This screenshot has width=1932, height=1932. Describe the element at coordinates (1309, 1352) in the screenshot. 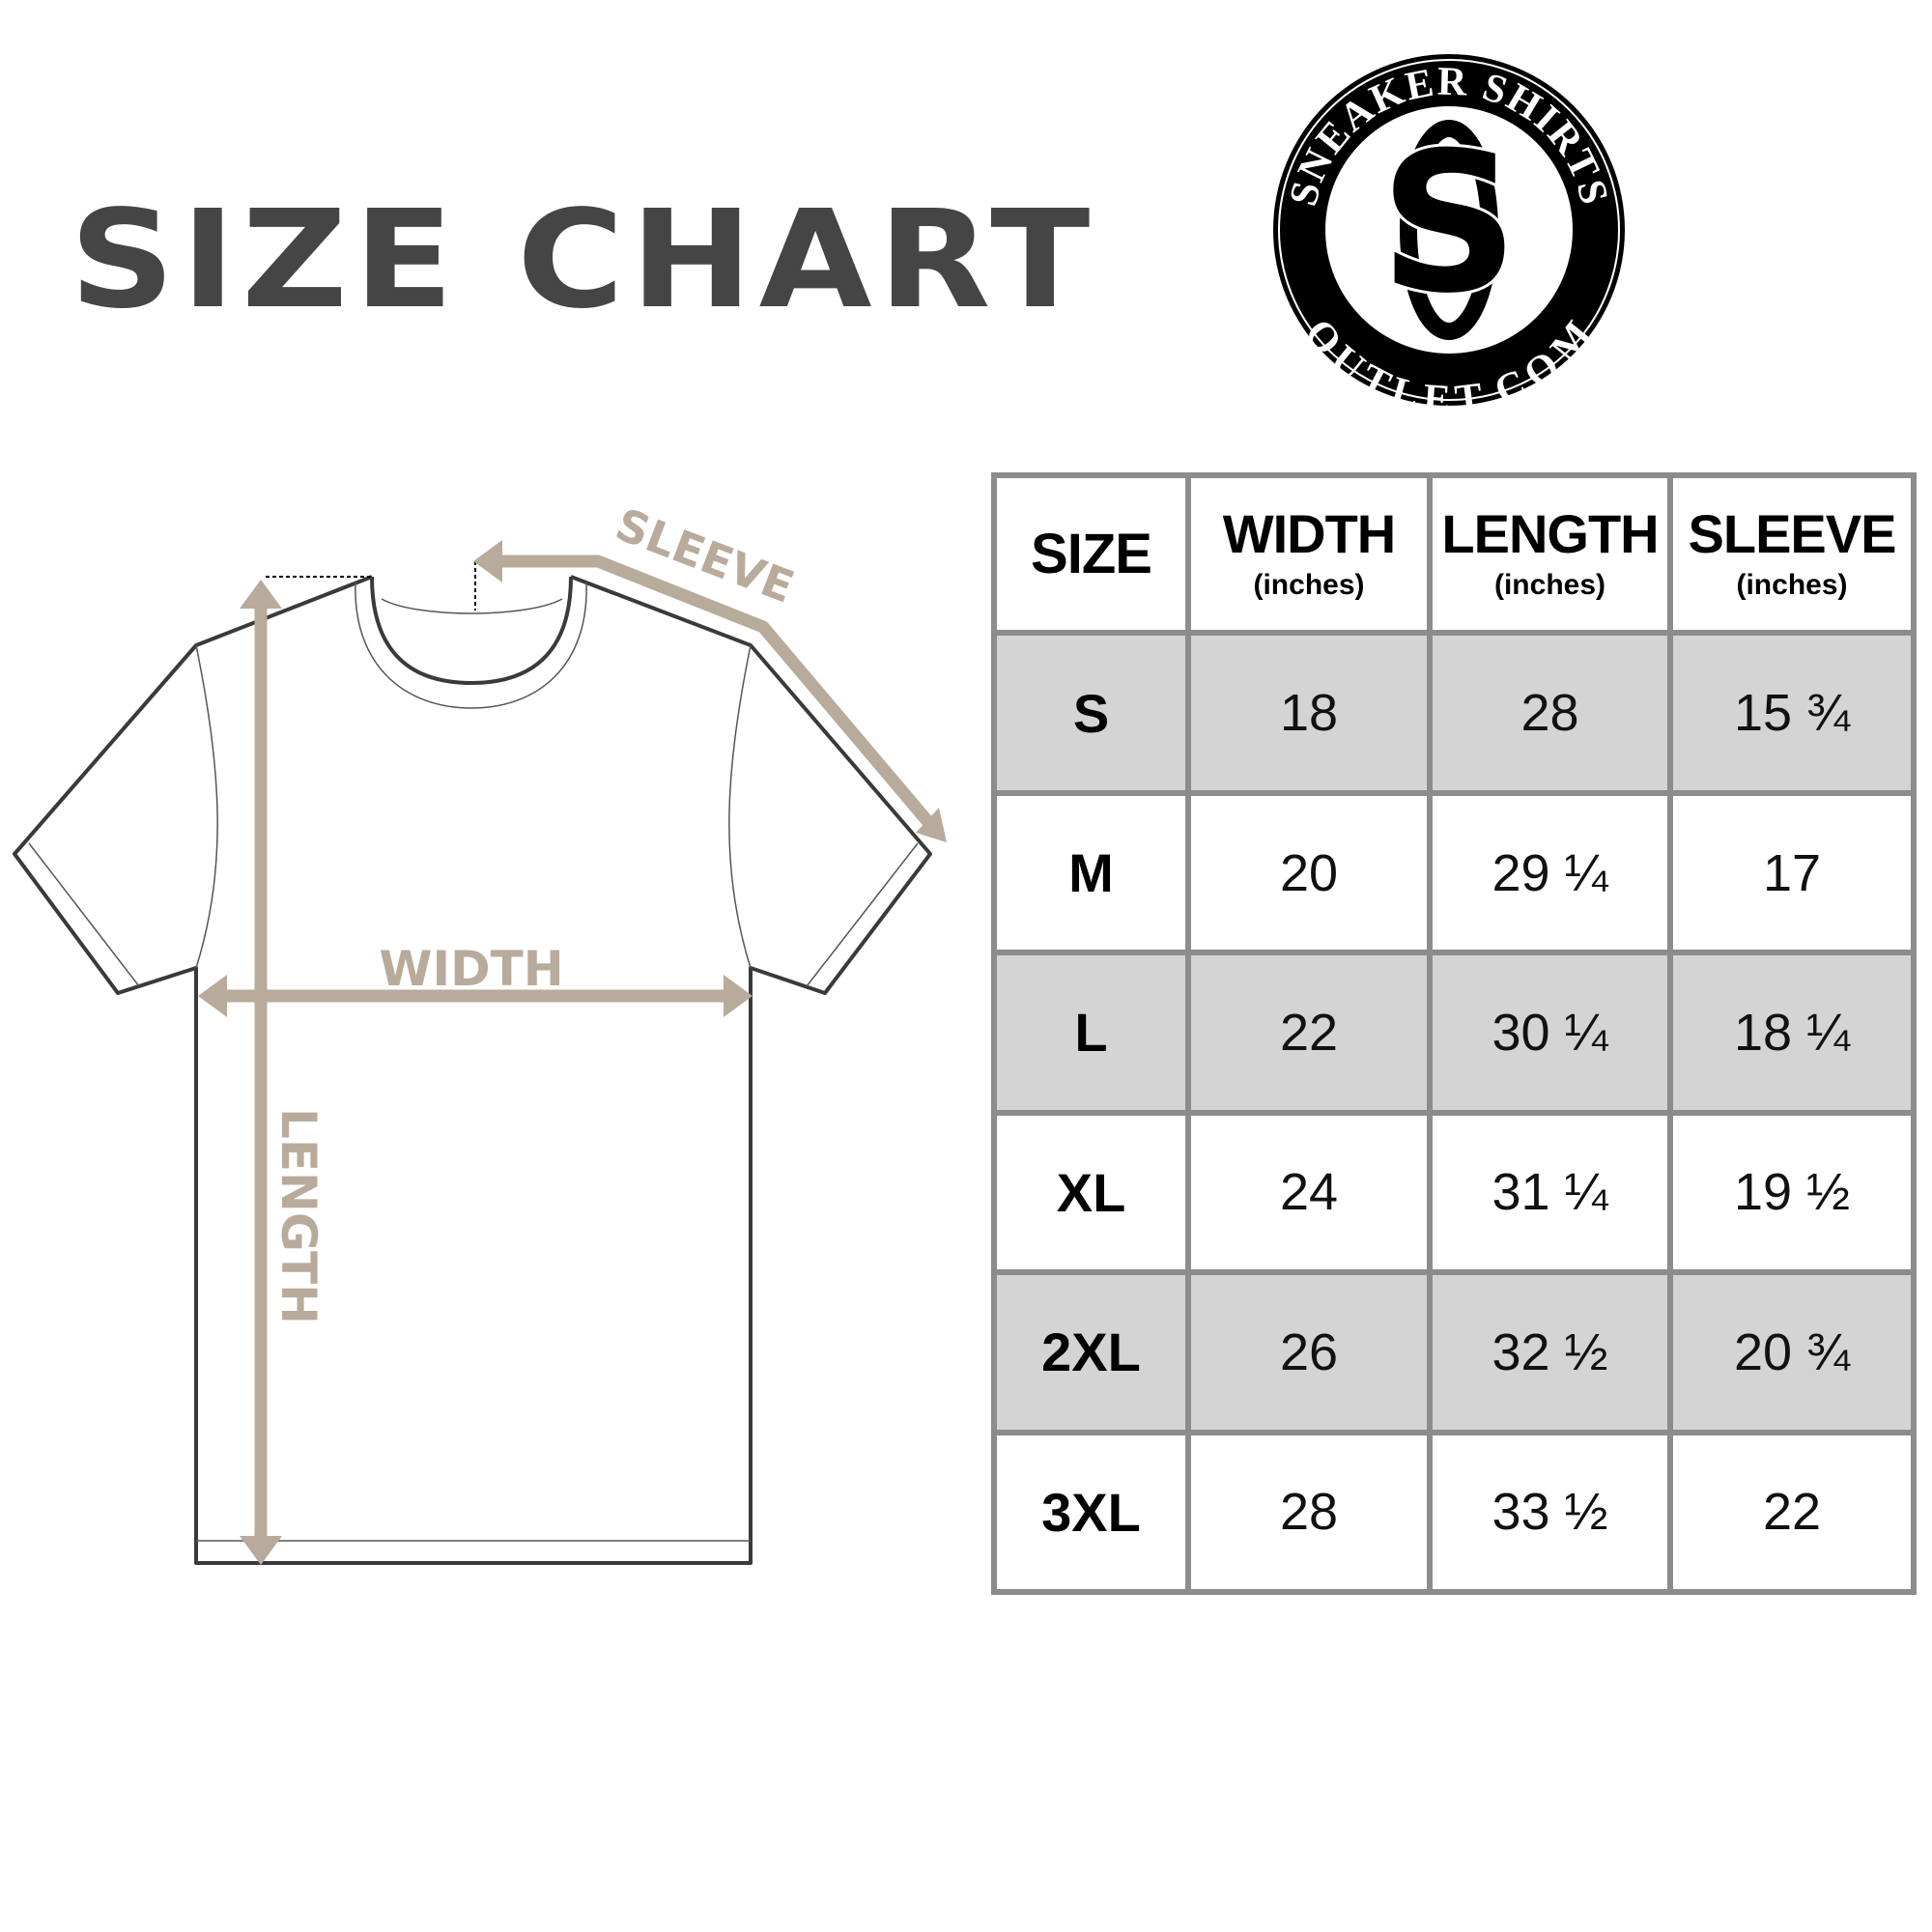

I see `cell-width: 26` at that location.